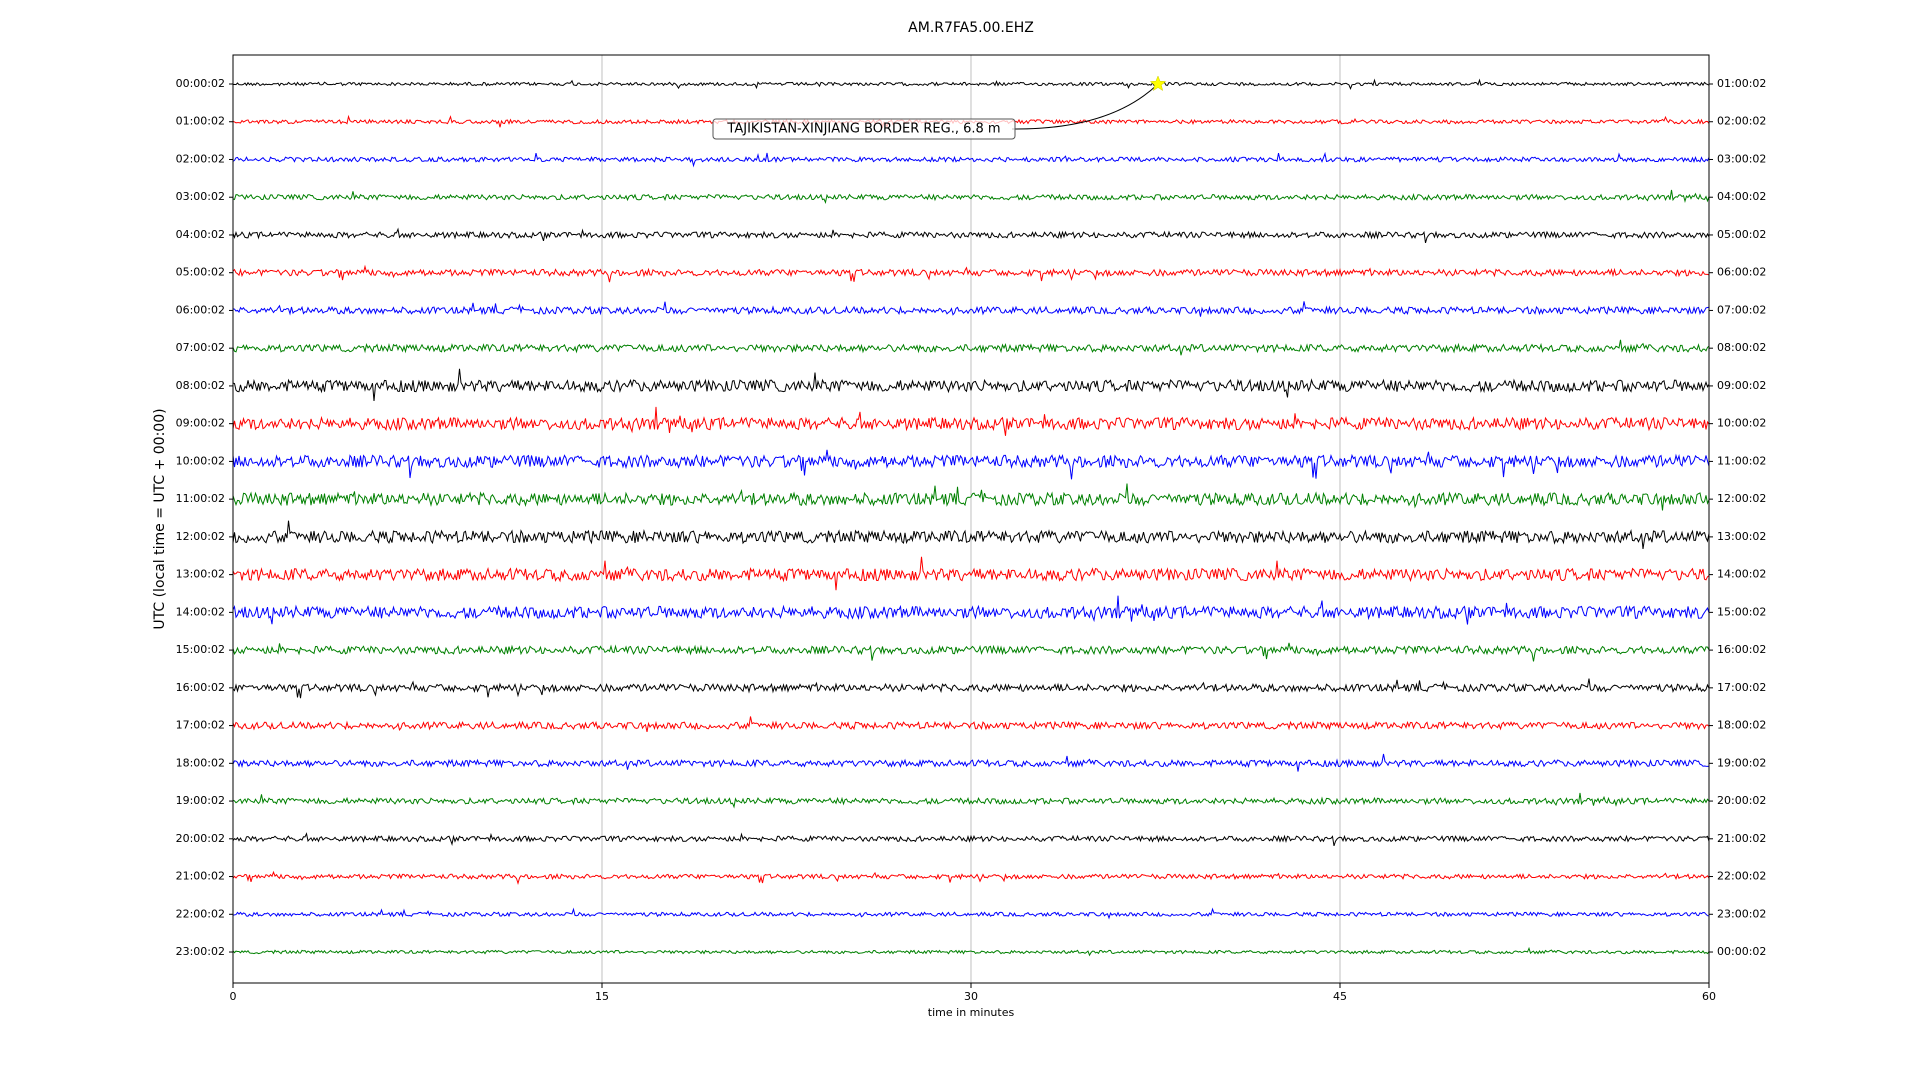  What do you see at coordinates (1158, 83) in the screenshot?
I see `event-marker` at bounding box center [1158, 83].